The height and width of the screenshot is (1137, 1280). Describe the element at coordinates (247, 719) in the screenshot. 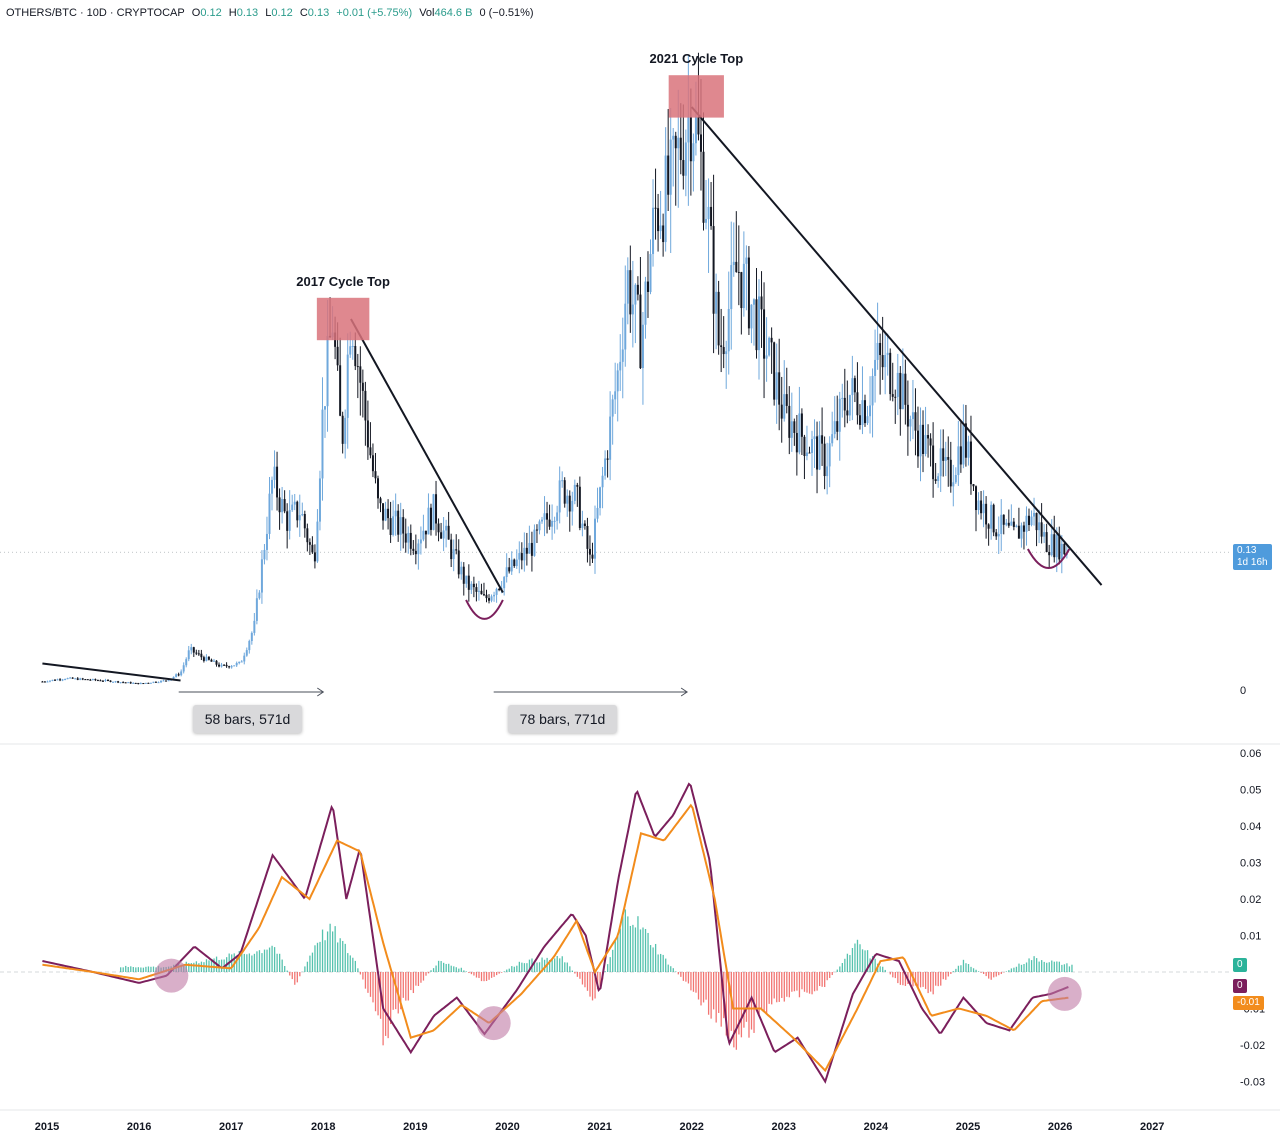

I see `date-range-label-1: 58 bars, 571d` at that location.